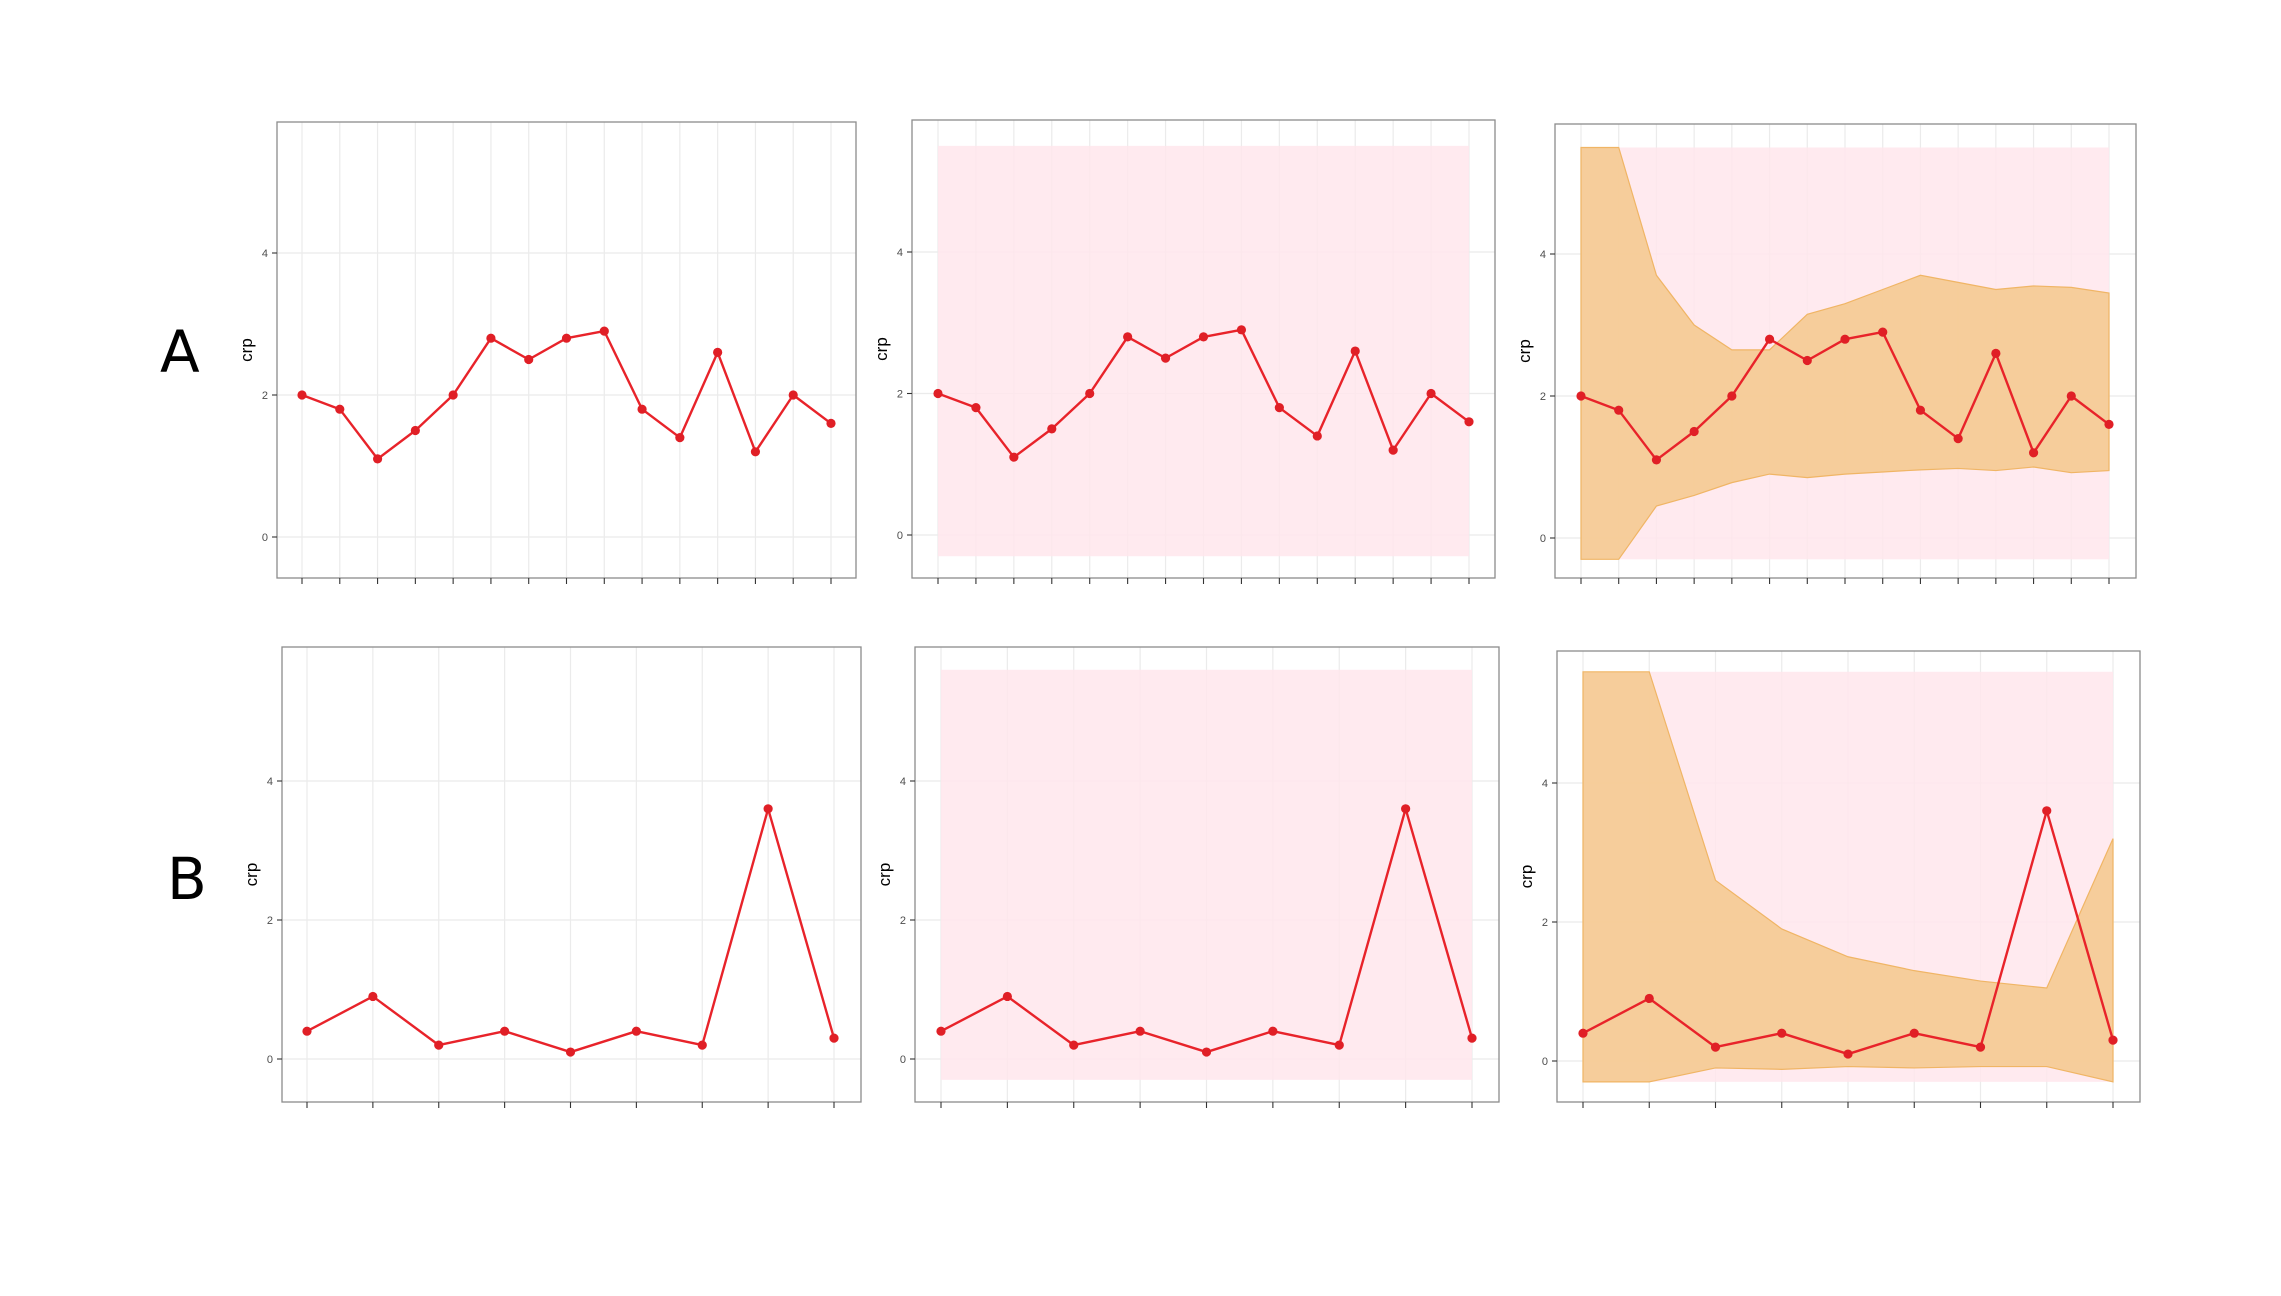 Image resolution: width=2281 pixels, height=1296 pixels. Describe the element at coordinates (187, 879) in the screenshot. I see `row-label-b: B` at that location.